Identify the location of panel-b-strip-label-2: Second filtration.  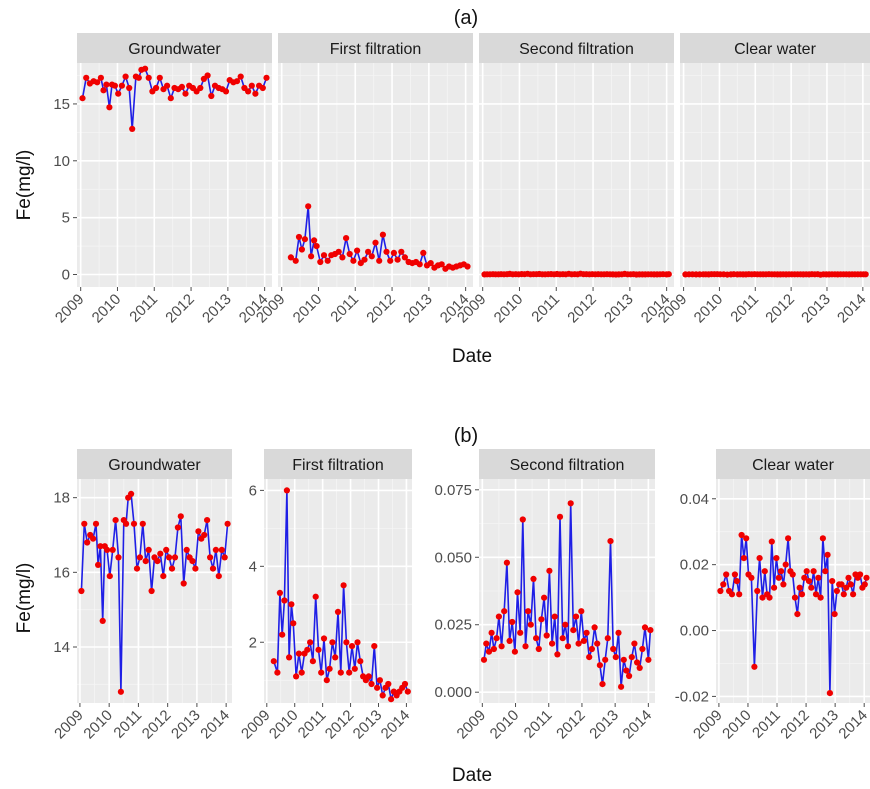
(567, 465).